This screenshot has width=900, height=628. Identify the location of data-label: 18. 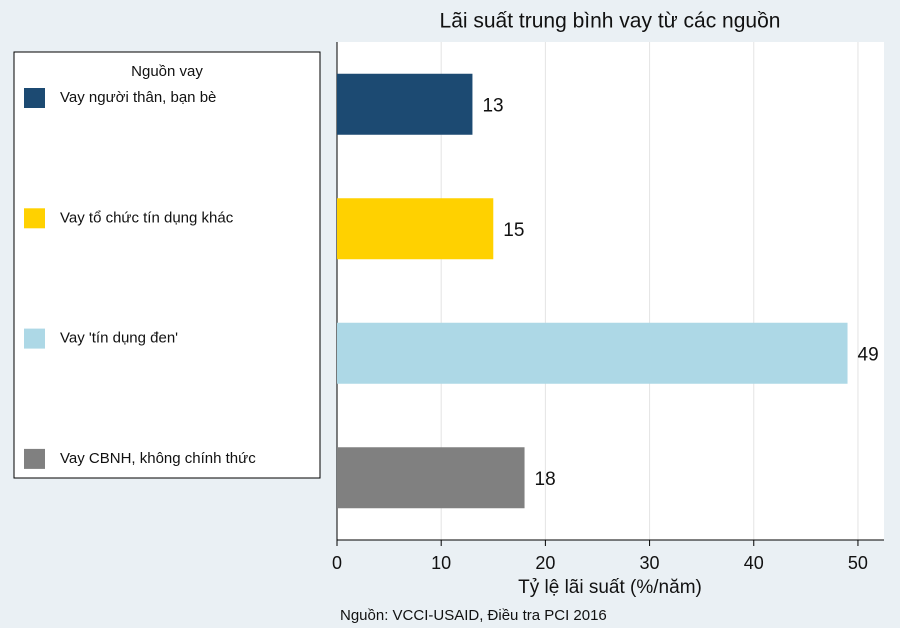
(545, 479).